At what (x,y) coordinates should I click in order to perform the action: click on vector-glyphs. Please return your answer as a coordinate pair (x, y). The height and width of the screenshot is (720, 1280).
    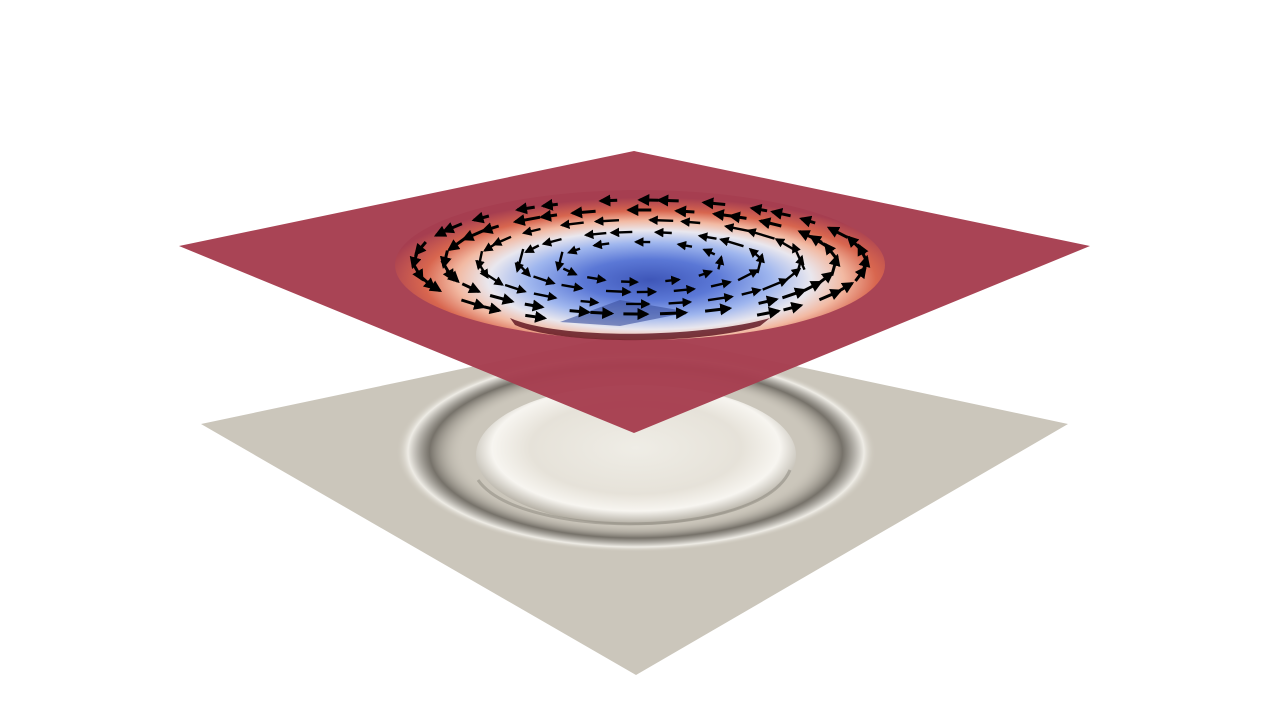
    Looking at the image, I should click on (640, 258).